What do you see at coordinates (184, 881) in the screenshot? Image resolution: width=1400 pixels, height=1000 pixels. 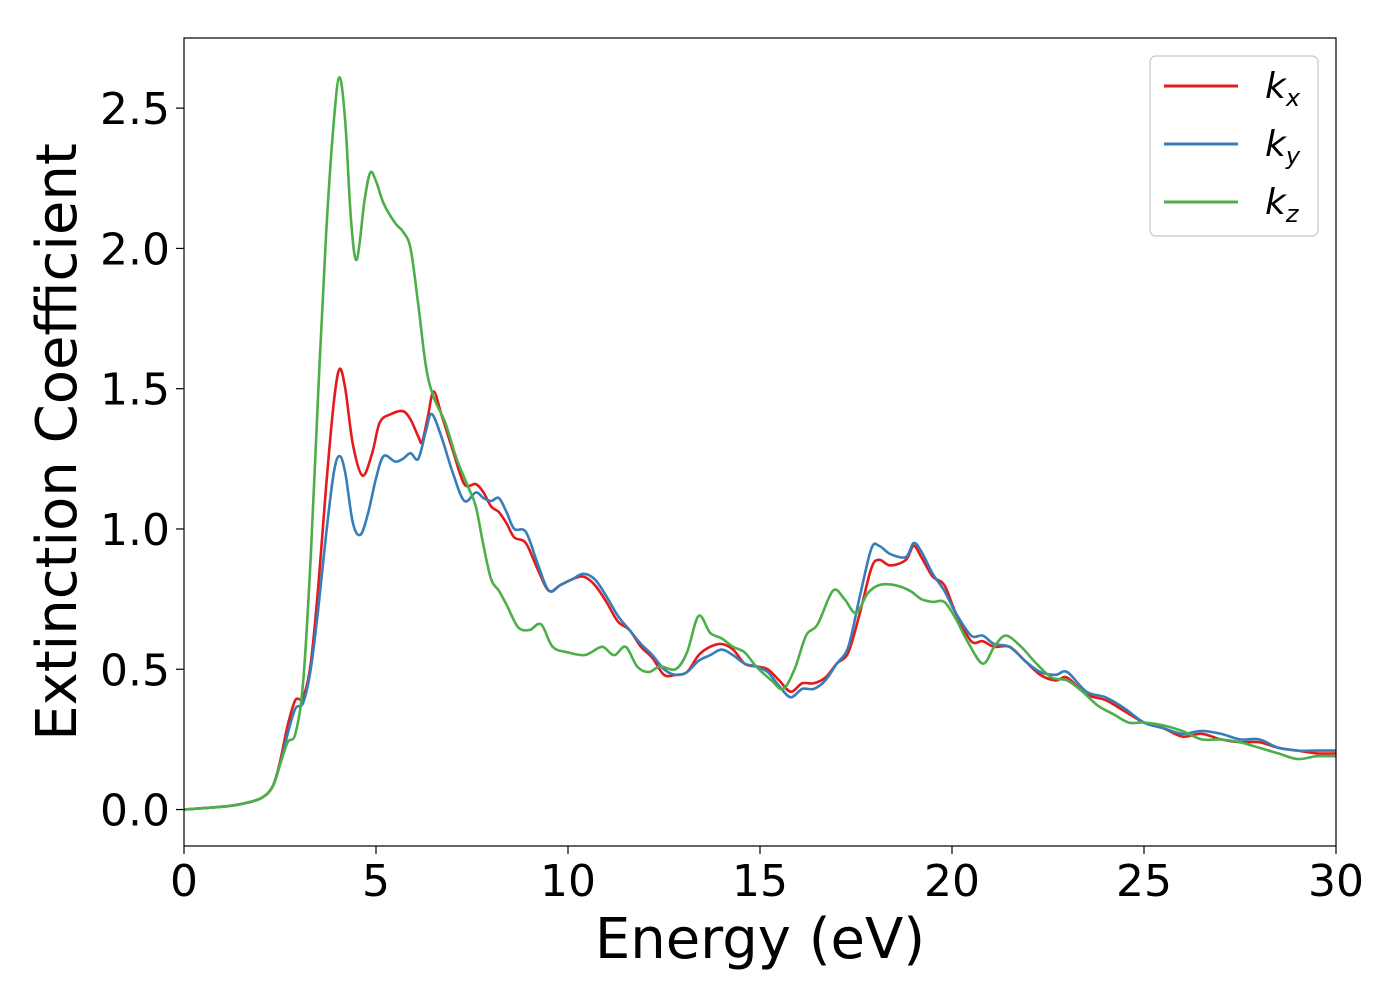 I see `x-tick-label: 0` at bounding box center [184, 881].